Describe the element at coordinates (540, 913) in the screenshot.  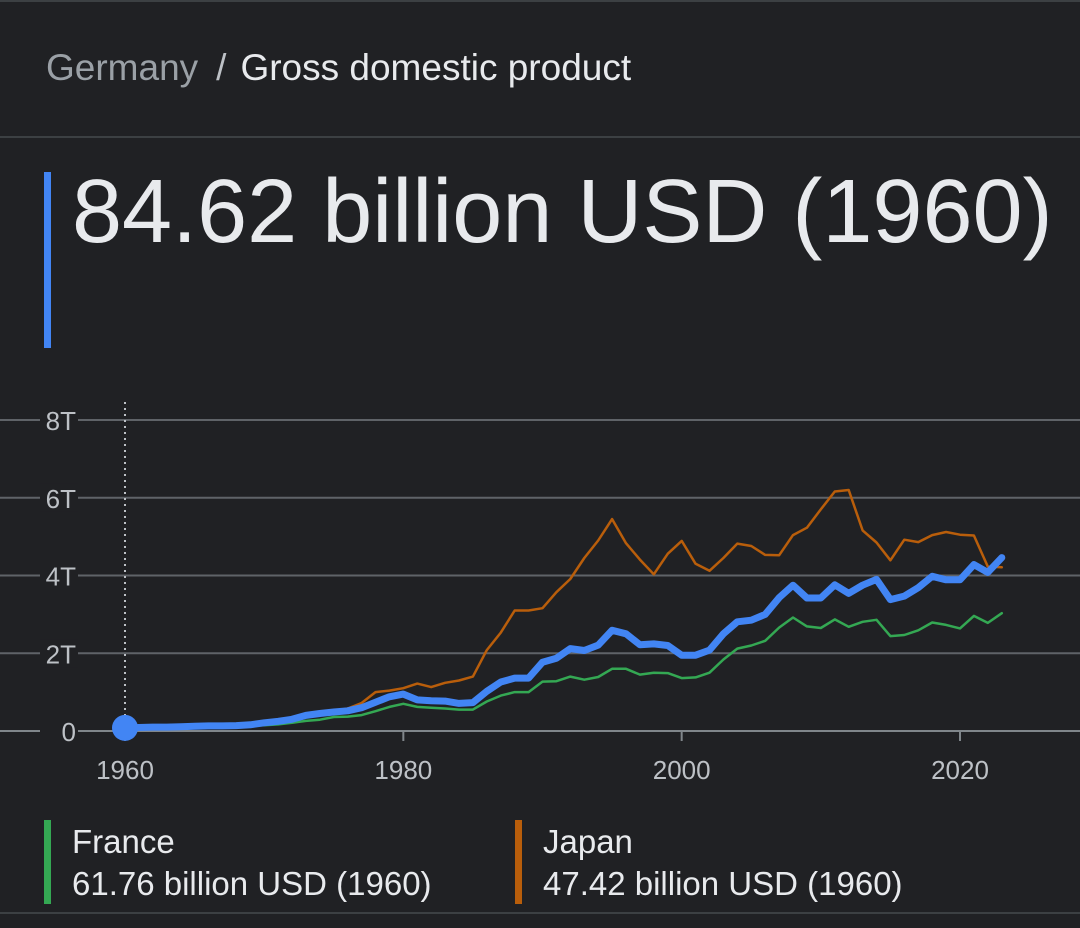
I see `footer-divider` at that location.